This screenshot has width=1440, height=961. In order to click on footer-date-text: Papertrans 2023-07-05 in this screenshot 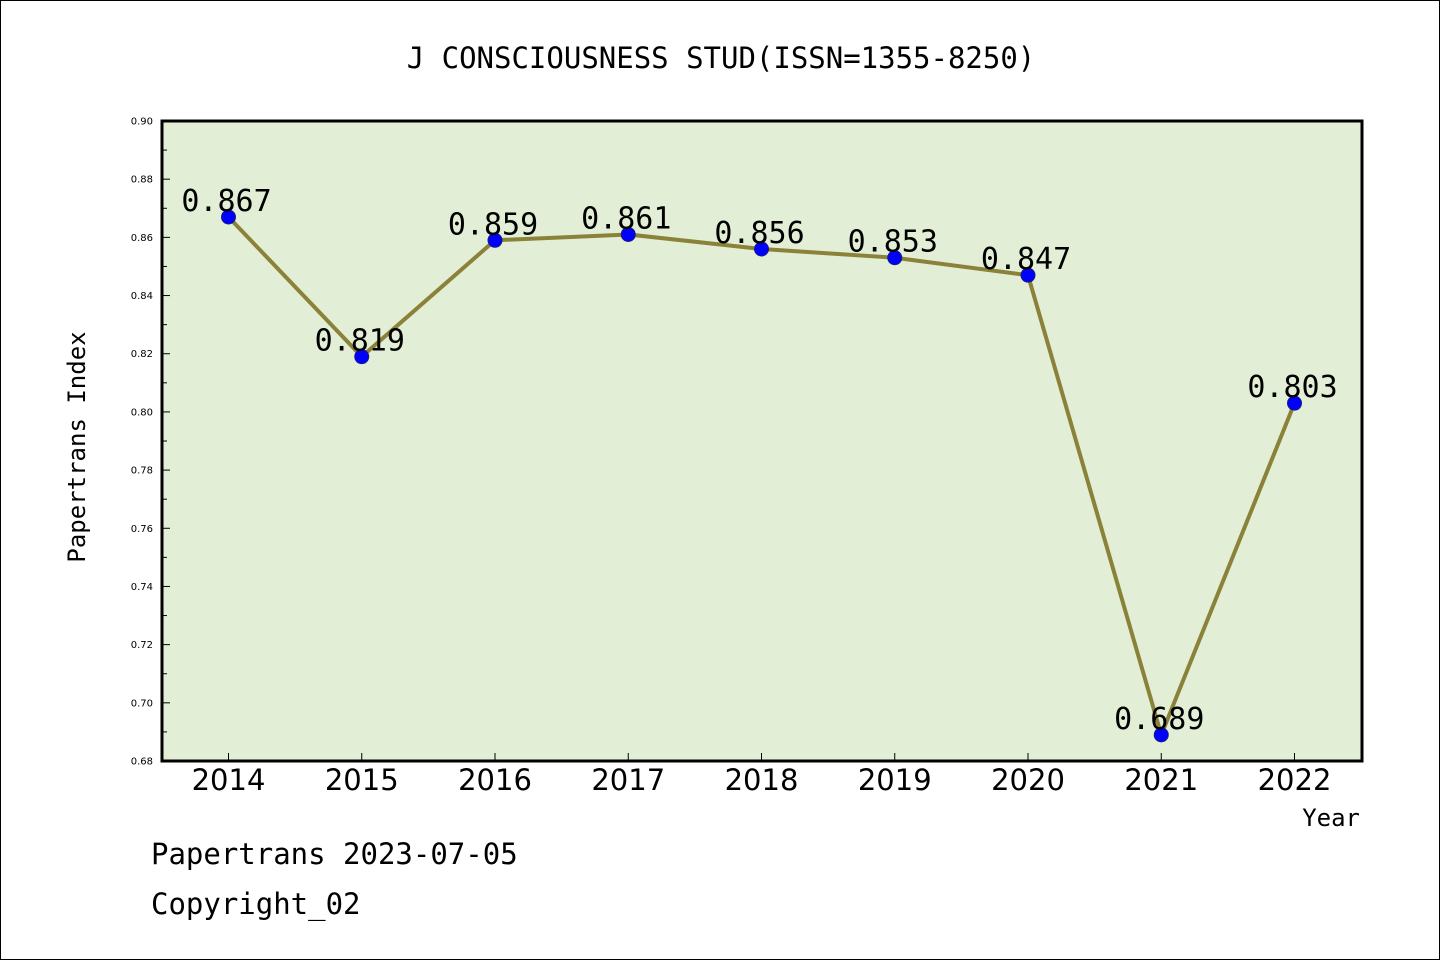, I will do `click(334, 854)`.